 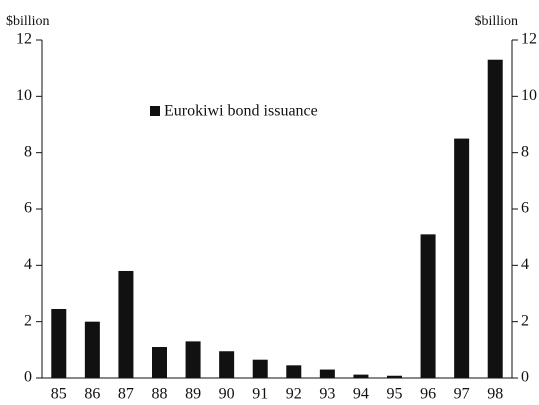 What do you see at coordinates (227, 394) in the screenshot?
I see `x-tick-label: 90` at bounding box center [227, 394].